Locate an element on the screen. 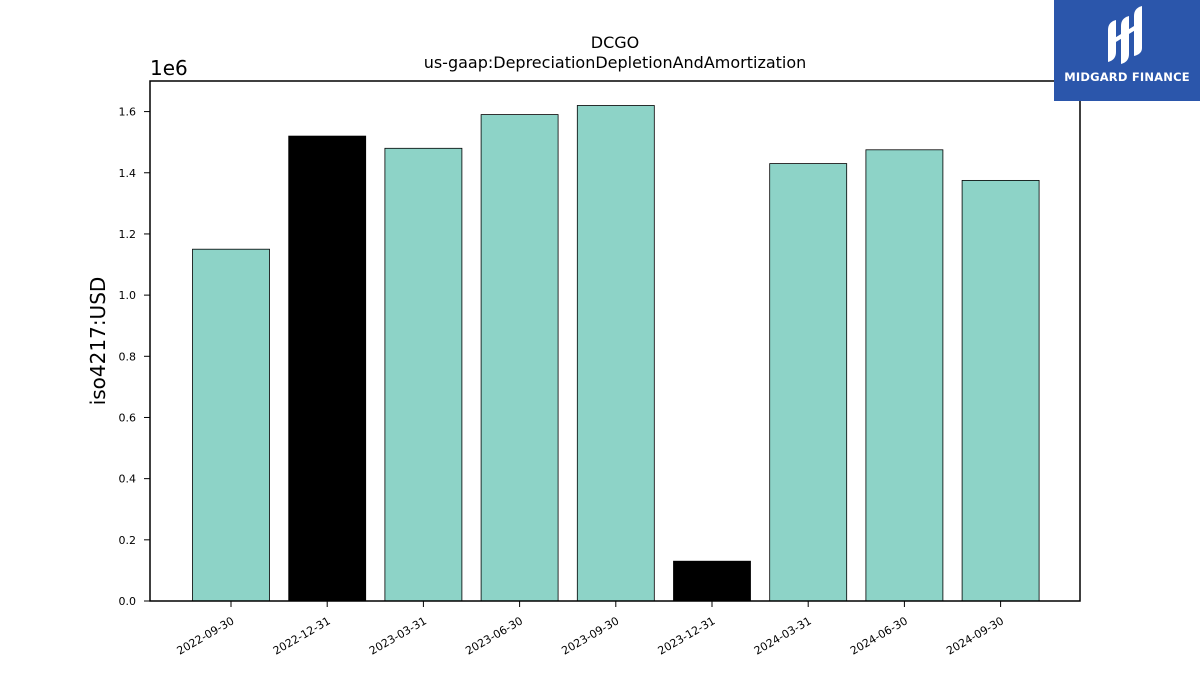 This screenshot has height=675, width=1200. x-tick-label: 2024-06-30 is located at coordinates (879, 635).